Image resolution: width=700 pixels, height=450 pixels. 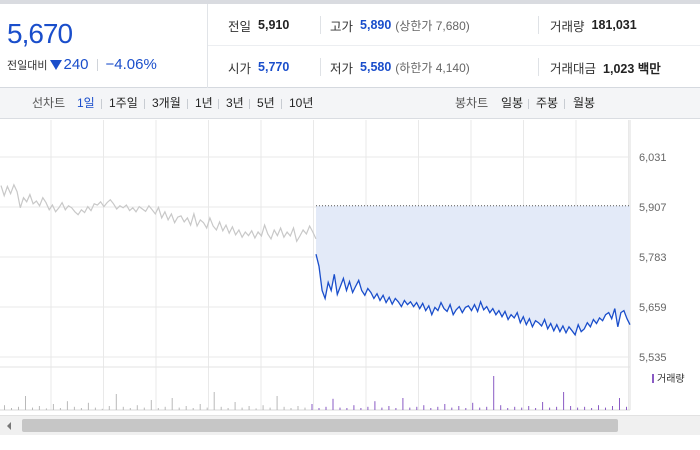 What do you see at coordinates (584, 103) in the screenshot?
I see `candle-monthly: 월봉` at bounding box center [584, 103].